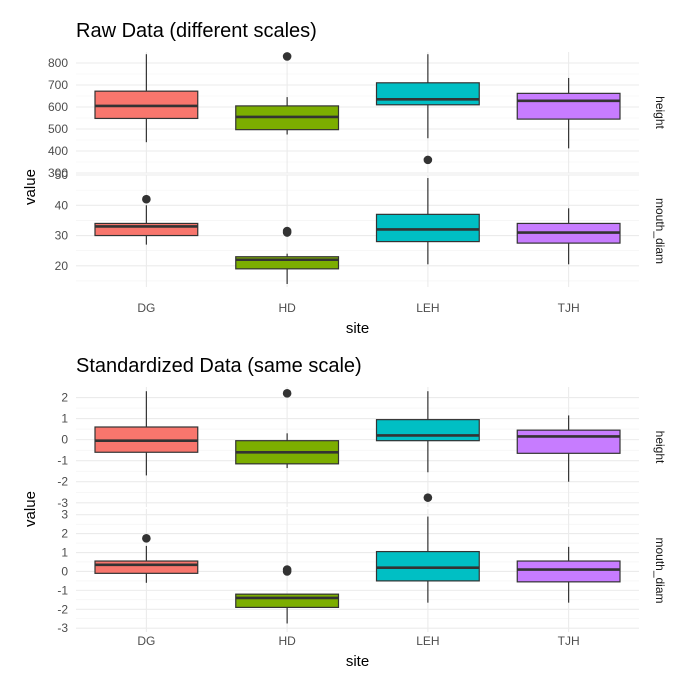 This screenshot has width=691, height=691. I want to click on y-tick-label: 3, so click(64, 515).